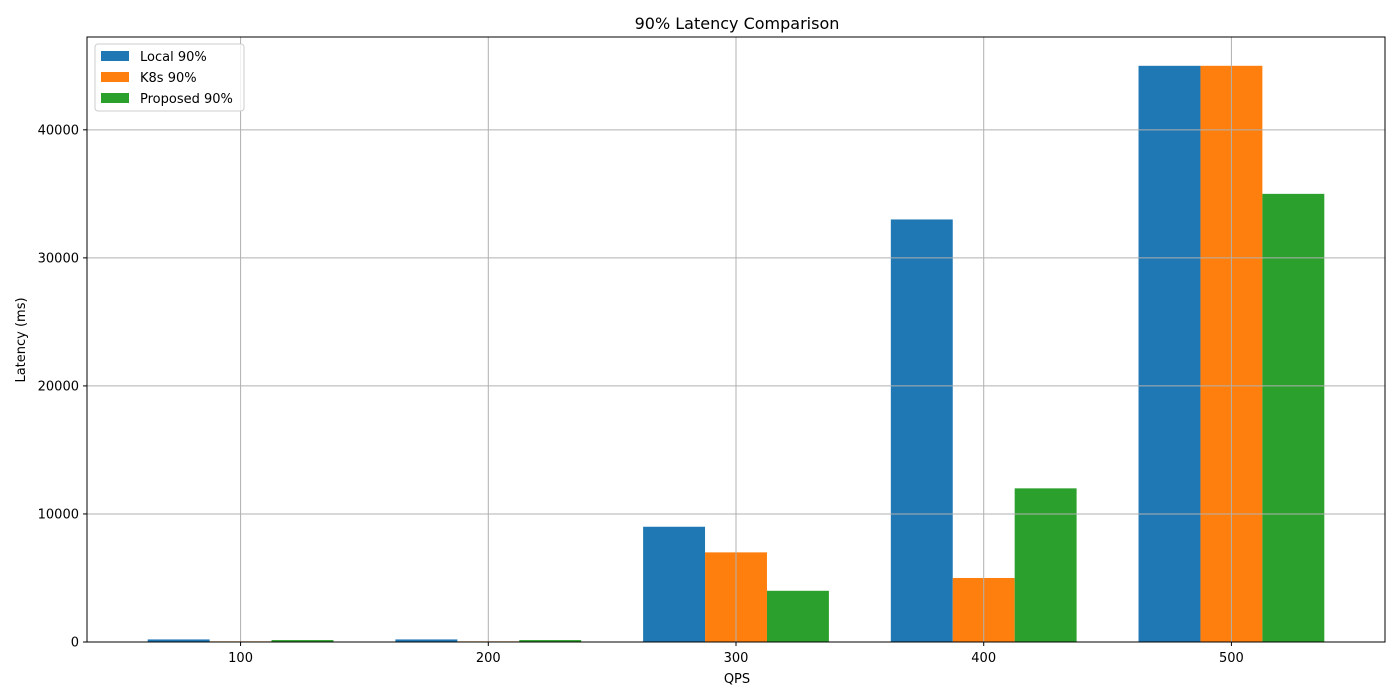  I want to click on chart-title: 90% Latency Comparison, so click(737, 23).